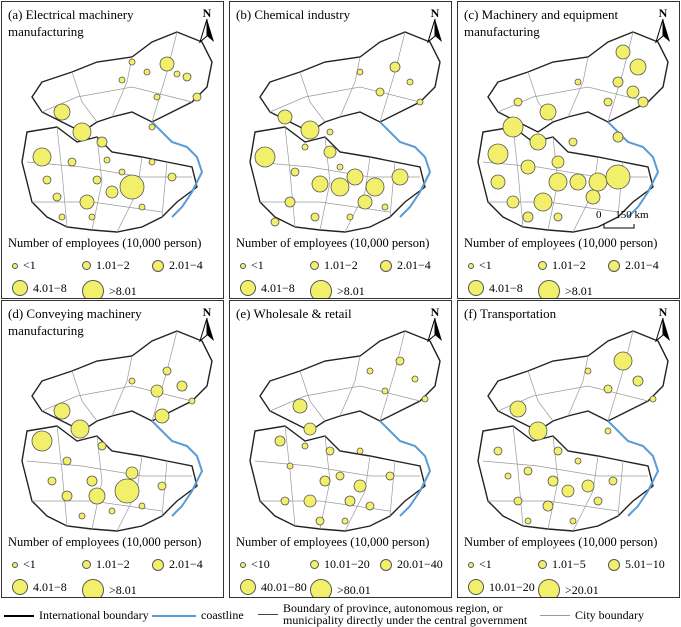 The width and height of the screenshot is (681, 627). Describe the element at coordinates (569, 564) in the screenshot. I see `legend-label: 1.01−5` at that location.